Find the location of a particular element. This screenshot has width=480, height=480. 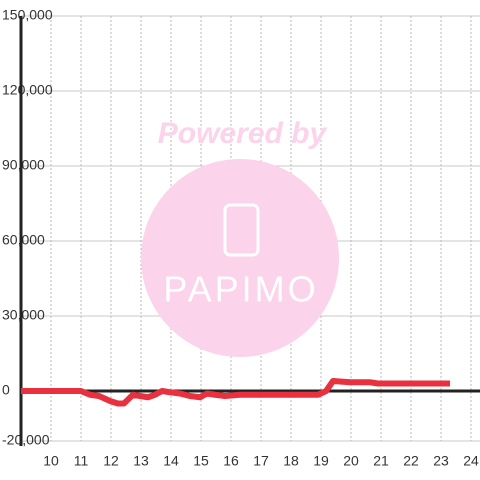

watermark-title: Powered by is located at coordinates (243, 133).